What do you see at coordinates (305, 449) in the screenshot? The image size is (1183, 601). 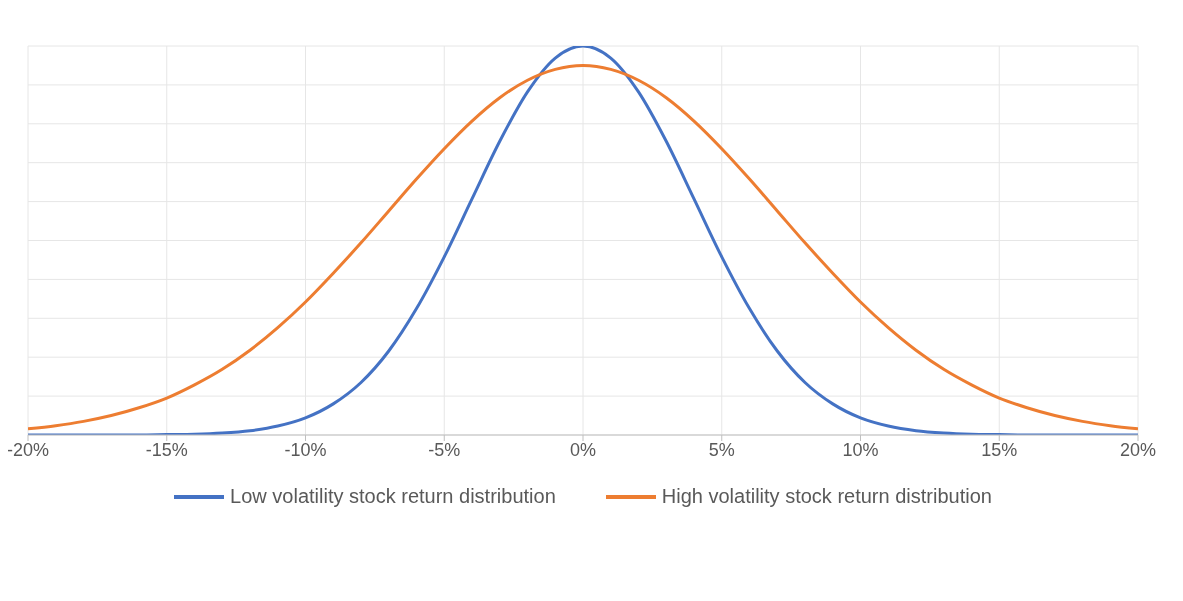 I see `x-tick-label: -10%` at bounding box center [305, 449].